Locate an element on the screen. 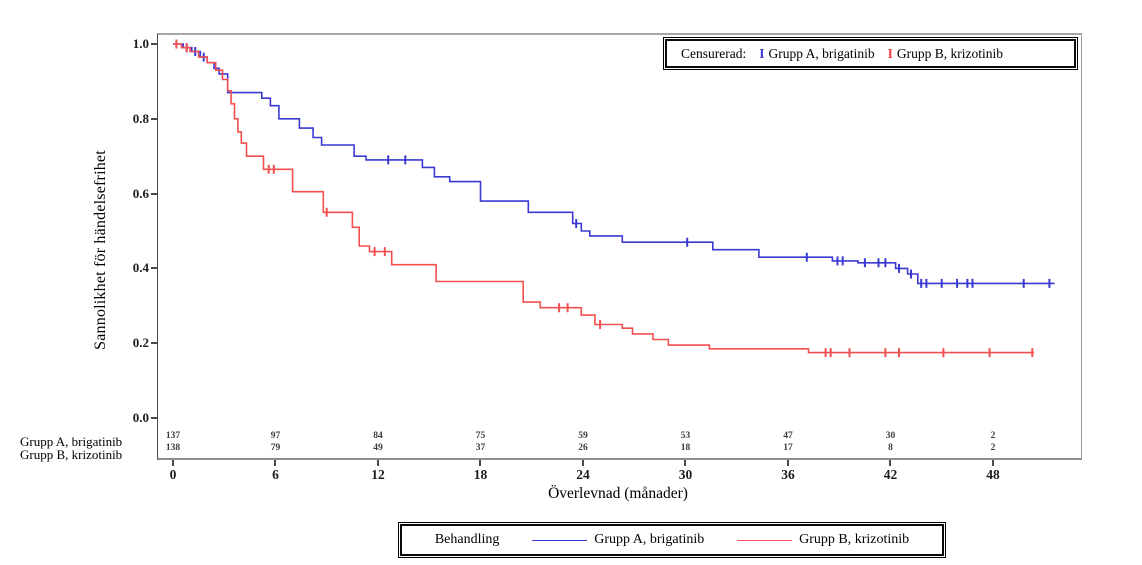 Image resolution: width=1142 pixels, height=565 pixels. x-tick-label: 0 is located at coordinates (173, 474).